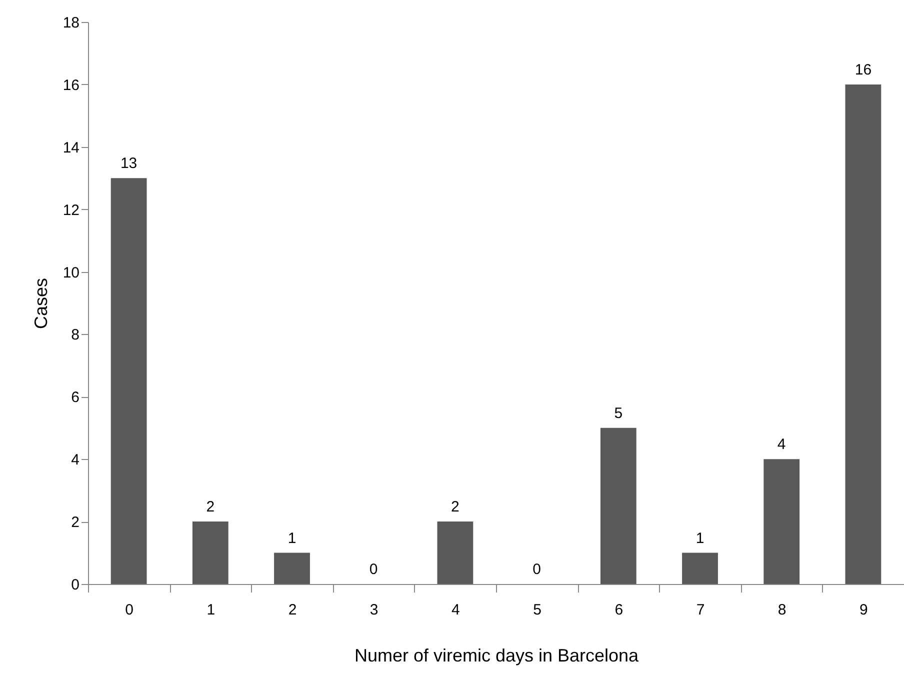 Image resolution: width=904 pixels, height=684 pixels. I want to click on y-tick-label: 12, so click(71, 210).